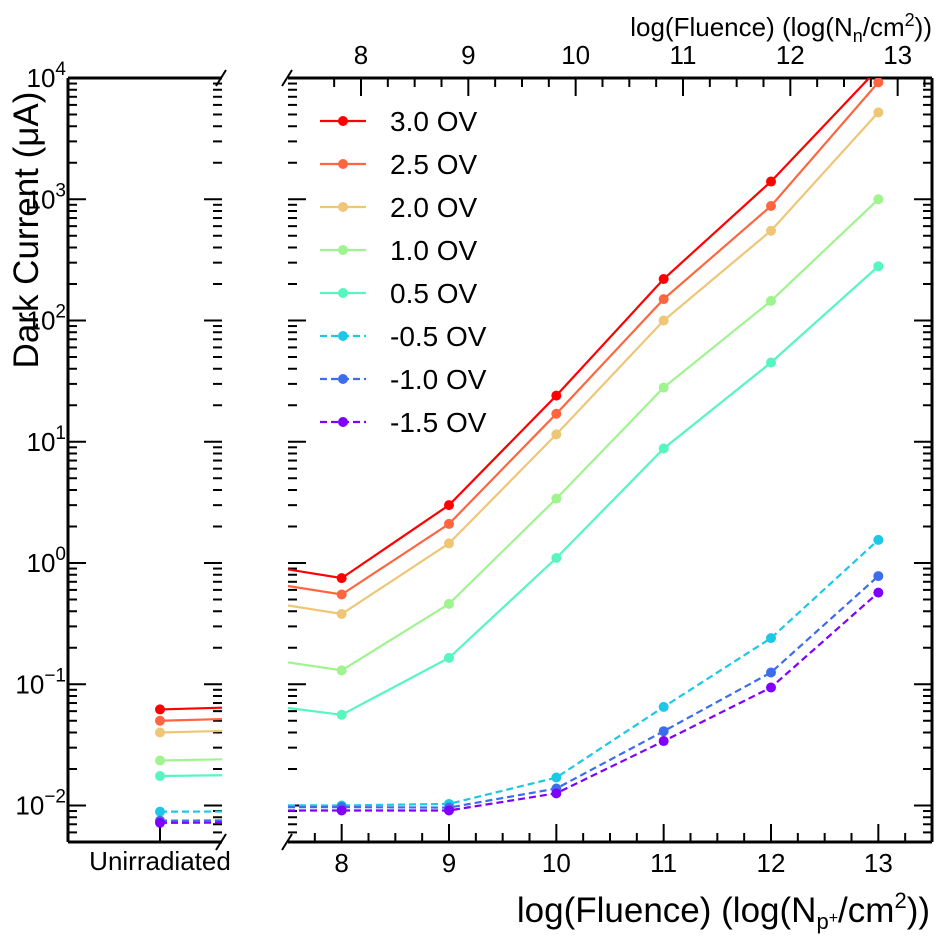 This screenshot has width=941, height=941. What do you see at coordinates (878, 863) in the screenshot?
I see `x-tick-label: 13` at bounding box center [878, 863].